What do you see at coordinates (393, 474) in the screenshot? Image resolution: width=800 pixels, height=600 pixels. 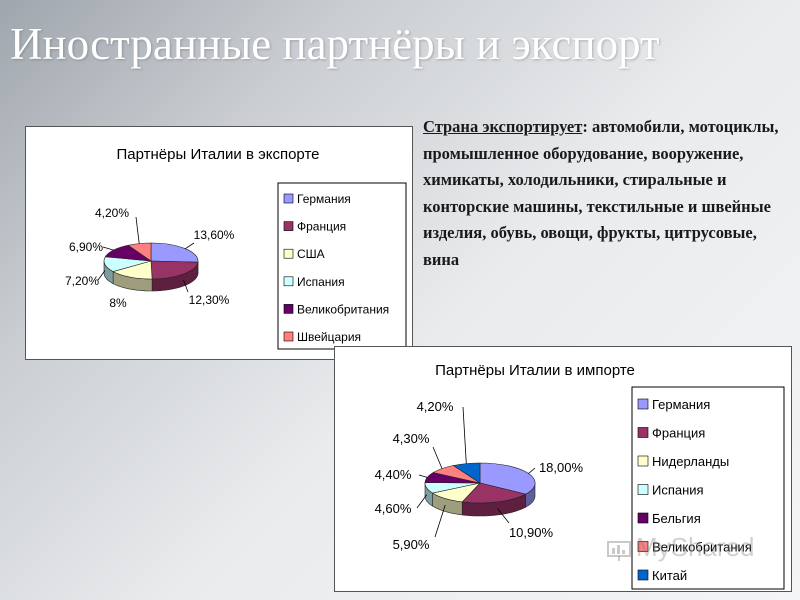 I see `data-label: 4,40%` at bounding box center [393, 474].